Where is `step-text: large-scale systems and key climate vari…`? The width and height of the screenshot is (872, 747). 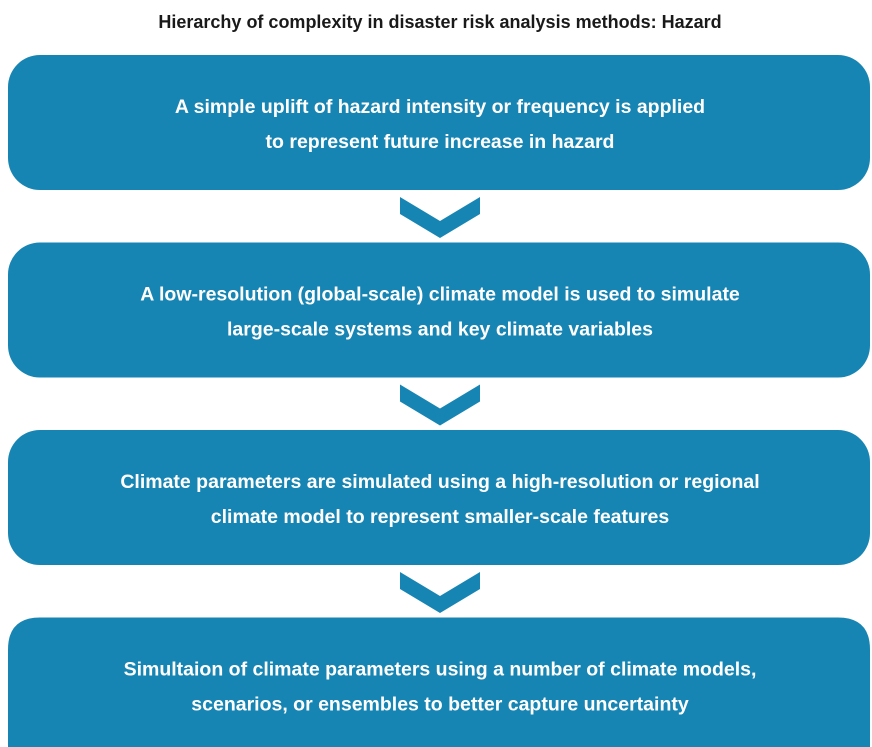
step-text: large-scale systems and key climate vari… is located at coordinates (440, 330).